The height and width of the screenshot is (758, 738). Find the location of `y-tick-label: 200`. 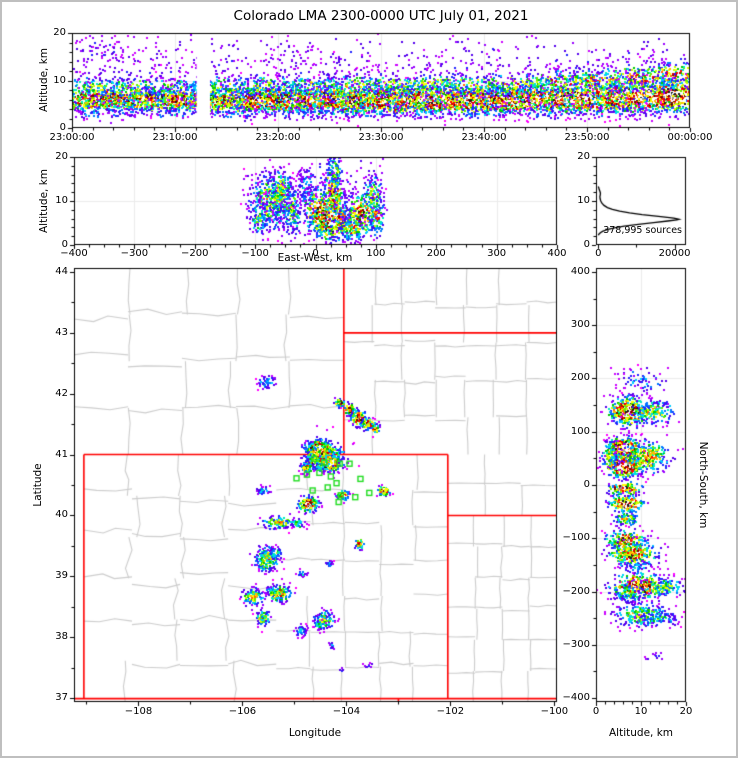

y-tick-label: 200 is located at coordinates (580, 378).